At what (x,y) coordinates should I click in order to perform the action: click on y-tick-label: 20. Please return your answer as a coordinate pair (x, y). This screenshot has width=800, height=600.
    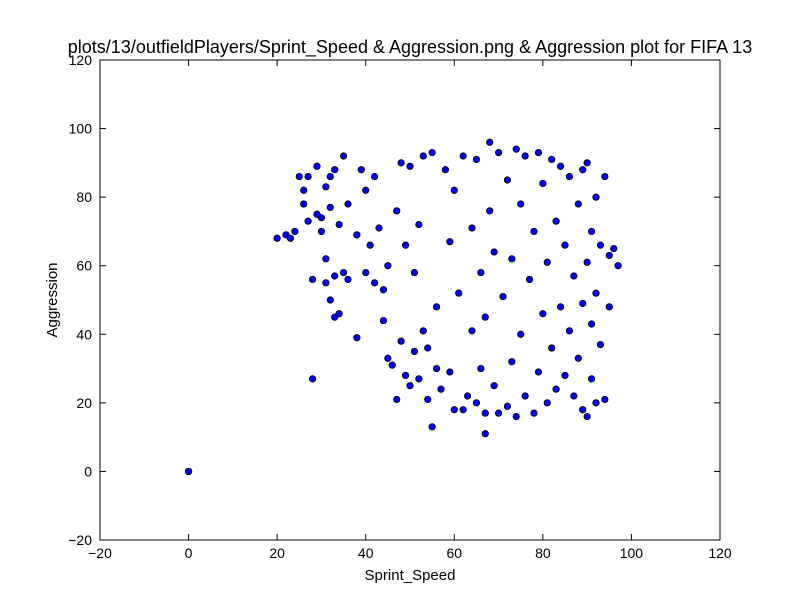
    Looking at the image, I should click on (84, 403).